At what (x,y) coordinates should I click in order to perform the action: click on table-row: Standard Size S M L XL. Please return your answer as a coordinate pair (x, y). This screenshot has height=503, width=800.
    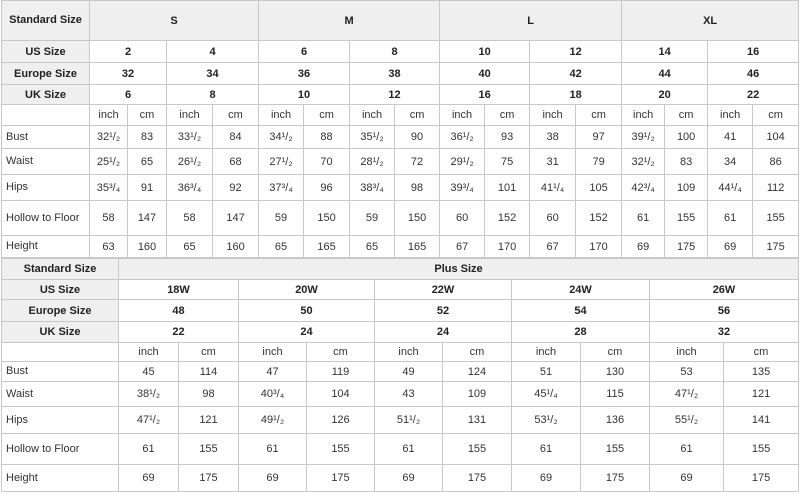
    Looking at the image, I should click on (400, 20).